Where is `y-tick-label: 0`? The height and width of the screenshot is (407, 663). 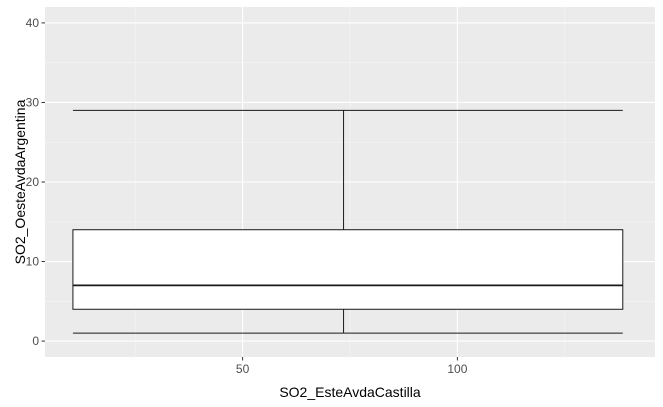 y-tick-label: 0 is located at coordinates (35, 341).